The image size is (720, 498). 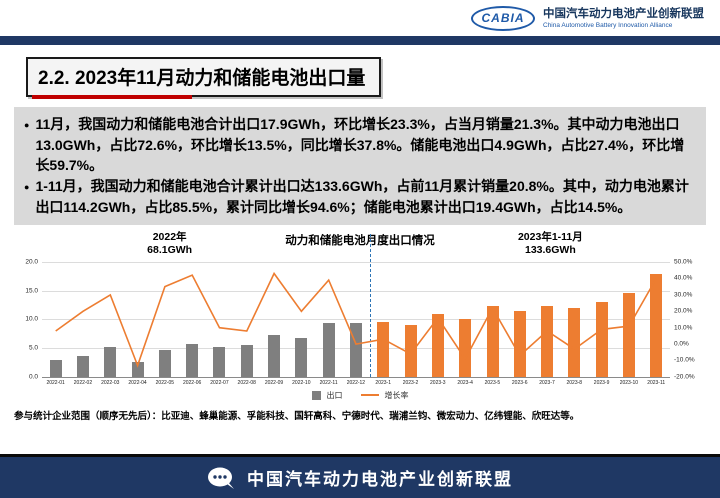 I want to click on slide-title: 2.2. 2023年11月动力和储能电池出口量, so click(x=202, y=78).